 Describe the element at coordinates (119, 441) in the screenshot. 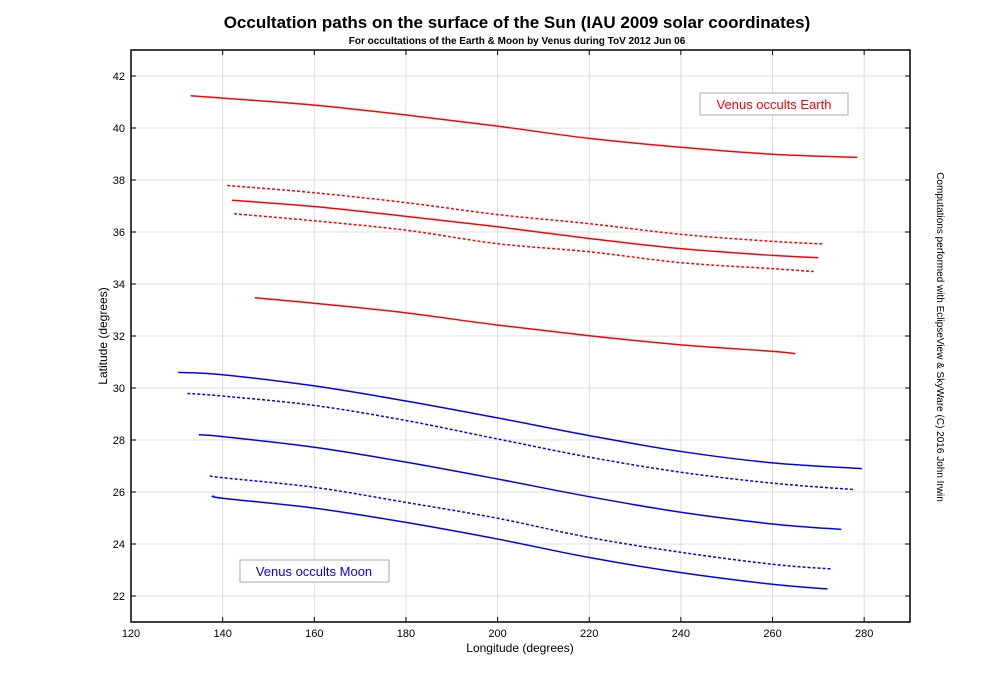

I see `y-tick-label: 28` at that location.